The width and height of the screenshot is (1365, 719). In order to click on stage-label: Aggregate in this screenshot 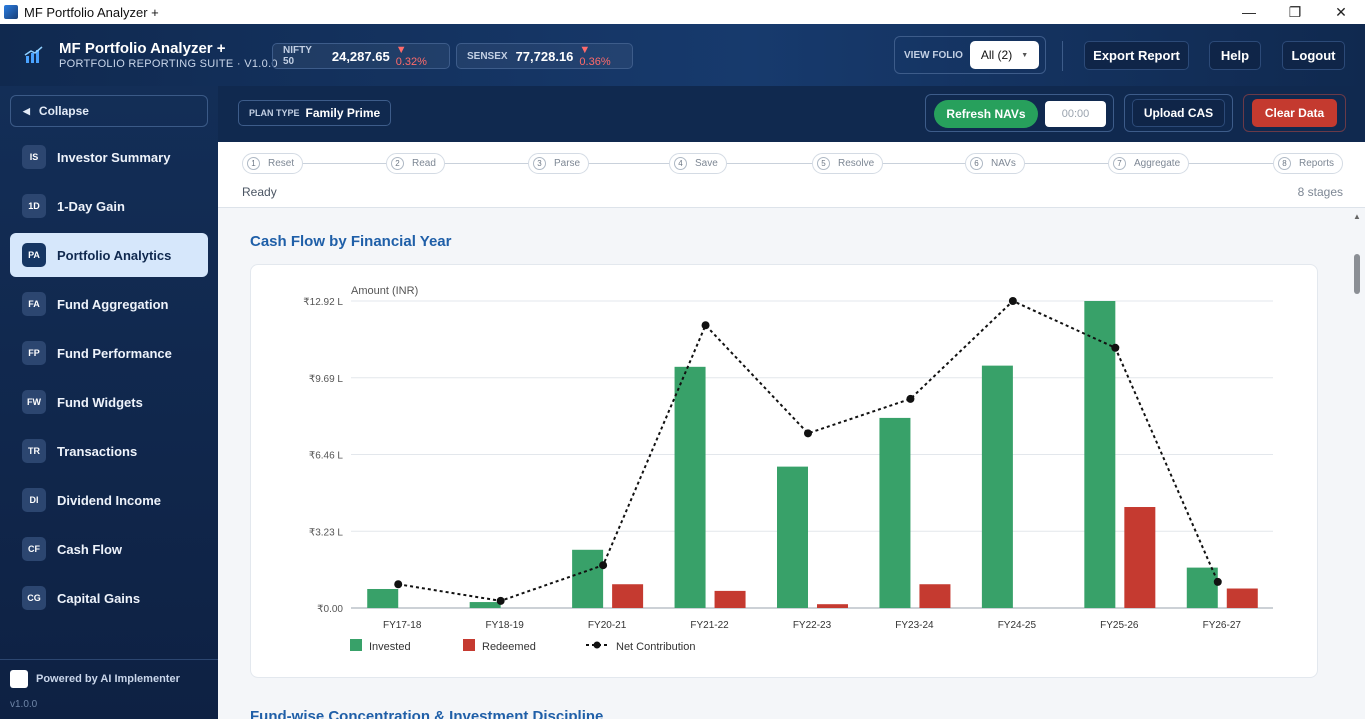, I will do `click(1157, 163)`.